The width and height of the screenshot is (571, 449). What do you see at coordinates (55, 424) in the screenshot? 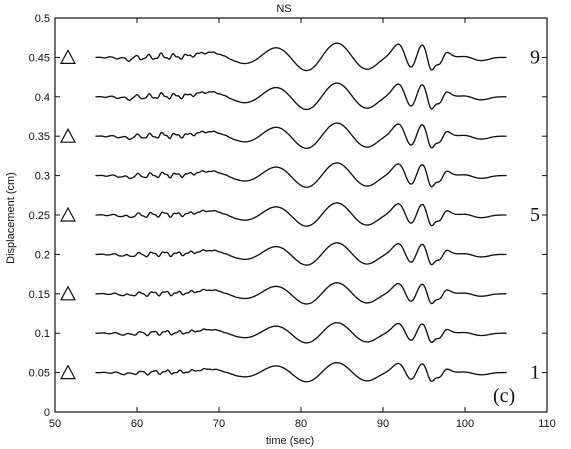
I see `x-tick-label: 50` at bounding box center [55, 424].